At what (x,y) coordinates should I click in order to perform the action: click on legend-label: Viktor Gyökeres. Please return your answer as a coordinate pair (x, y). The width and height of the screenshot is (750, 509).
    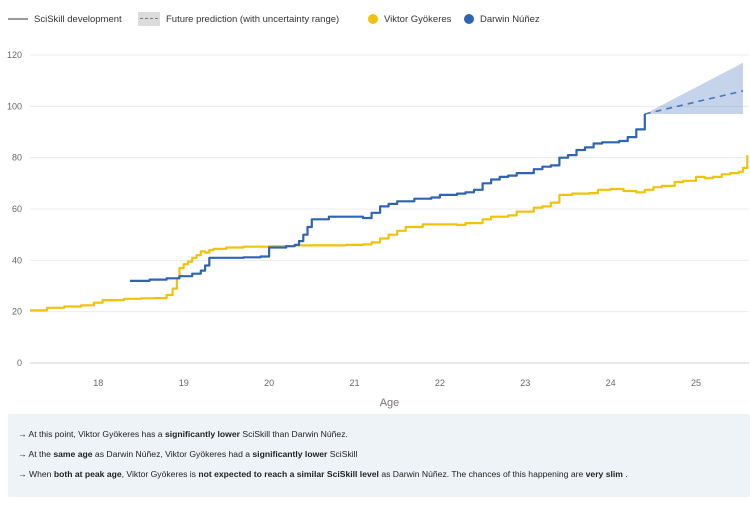
    Looking at the image, I should click on (418, 19).